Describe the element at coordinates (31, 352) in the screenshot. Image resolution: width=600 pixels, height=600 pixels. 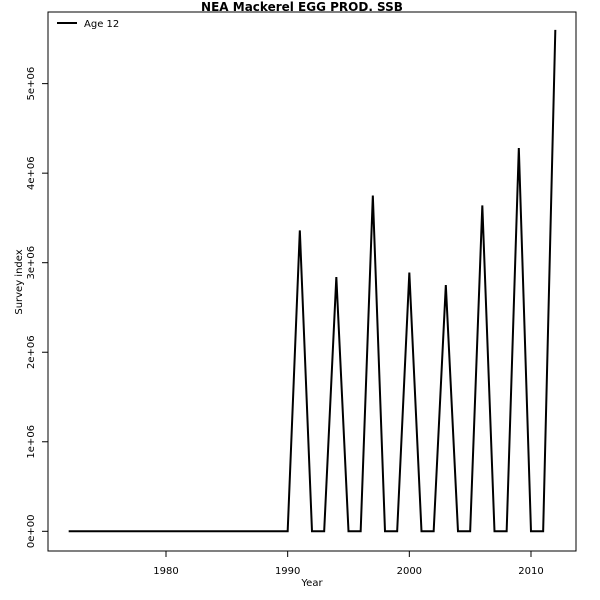
I see `y-tick-label: 2e+06` at that location.